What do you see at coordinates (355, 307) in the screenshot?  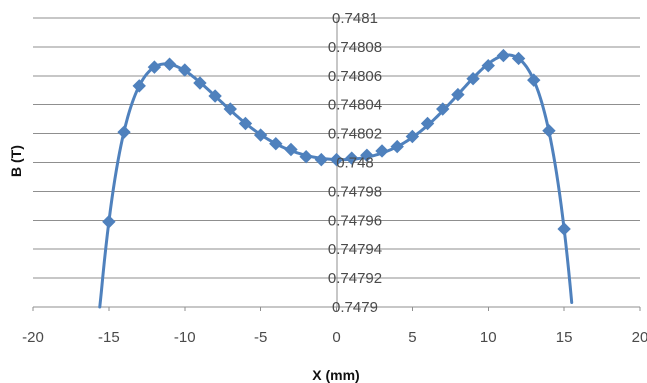 I see `y-tick-label-0: 0.7479` at bounding box center [355, 307].